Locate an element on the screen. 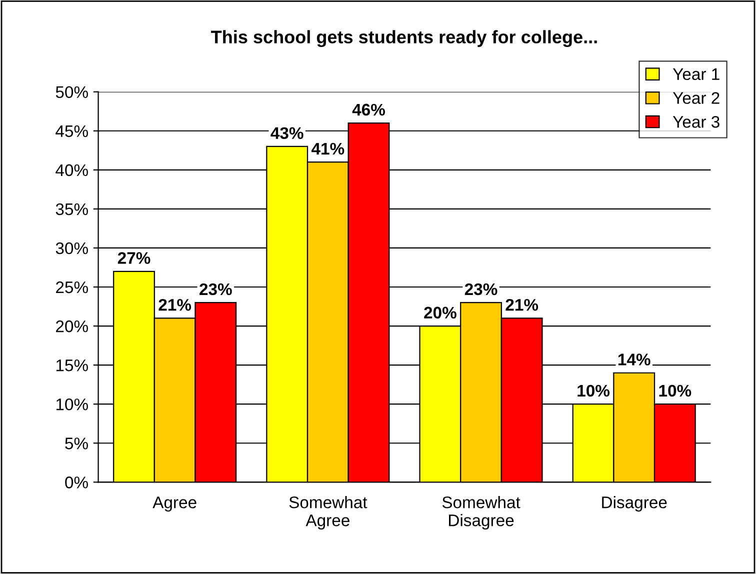  legend-label: Year 2 is located at coordinates (696, 98).